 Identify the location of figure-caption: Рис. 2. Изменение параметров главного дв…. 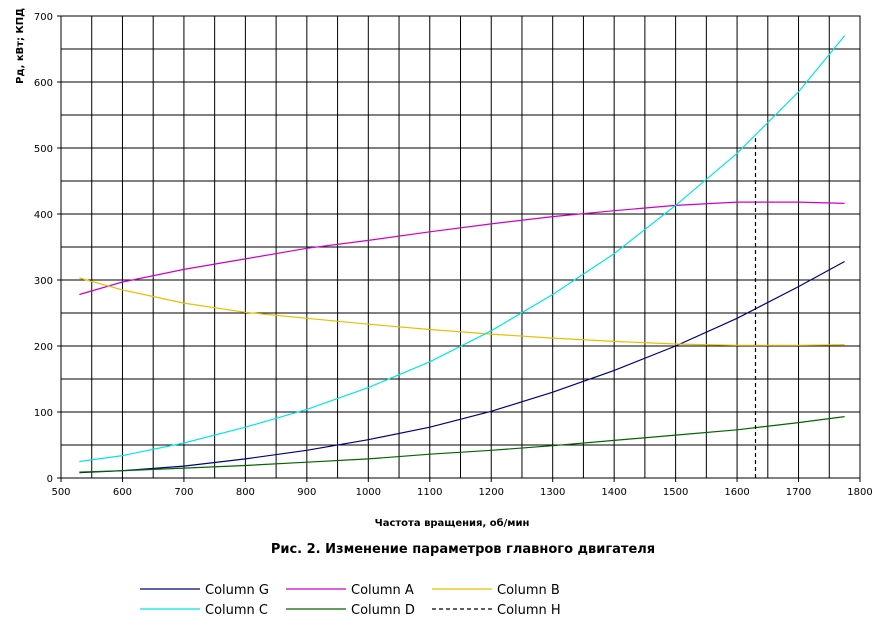
(463, 549).